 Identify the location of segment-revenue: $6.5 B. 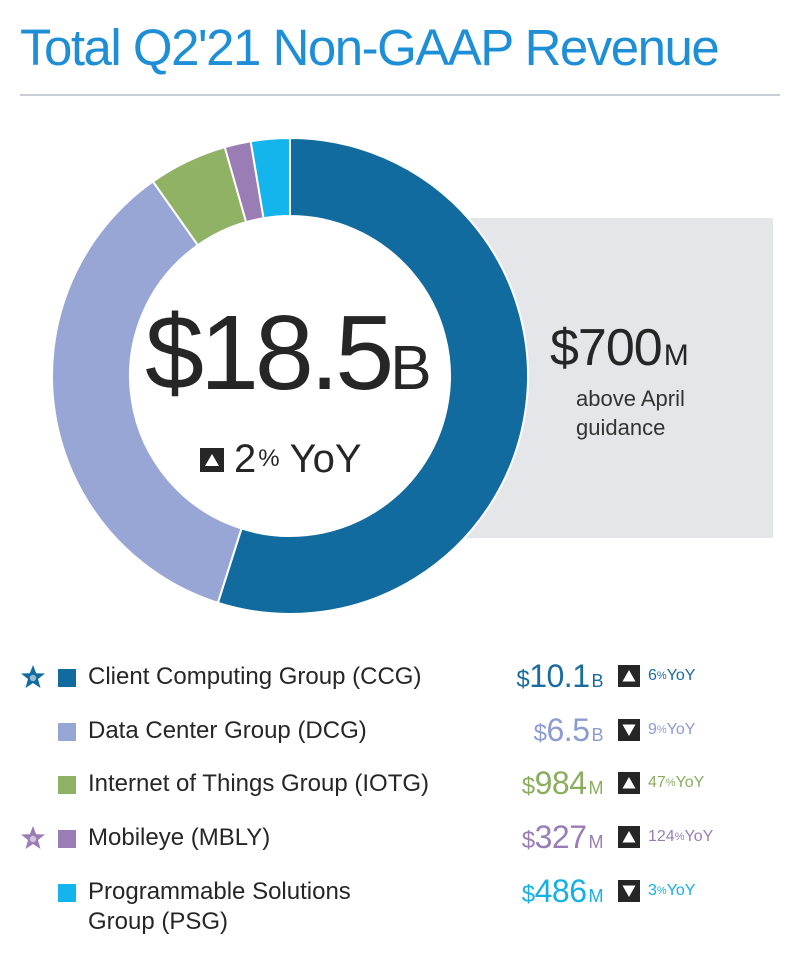
(568, 730).